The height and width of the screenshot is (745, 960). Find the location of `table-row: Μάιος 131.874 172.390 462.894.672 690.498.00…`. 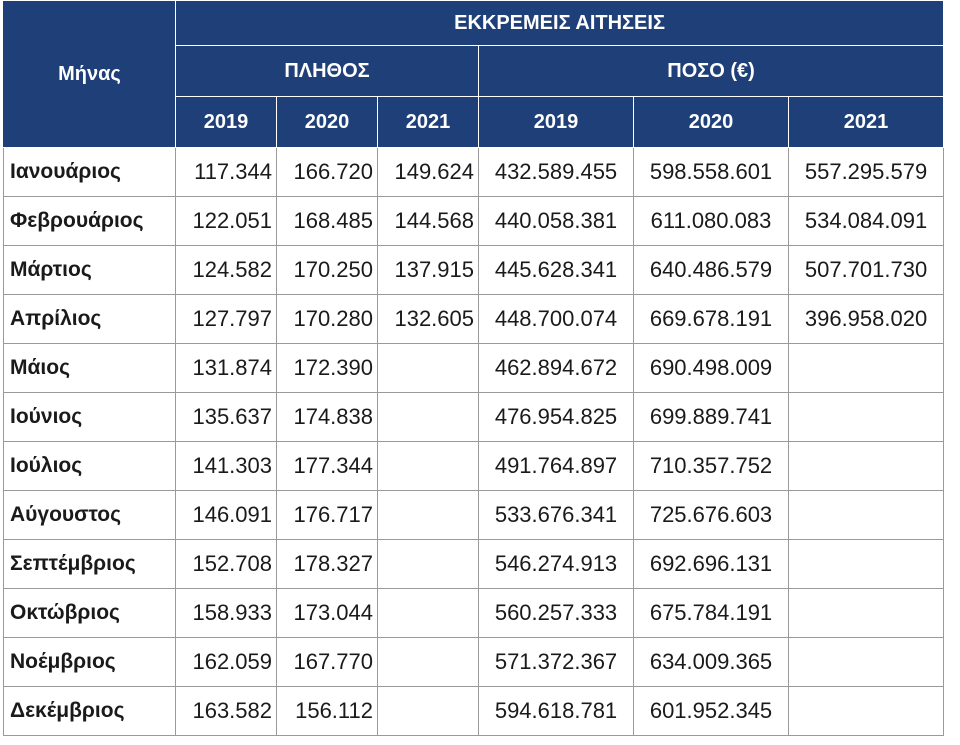

table-row: Μάιος 131.874 172.390 462.894.672 690.498.00… is located at coordinates (474, 368).